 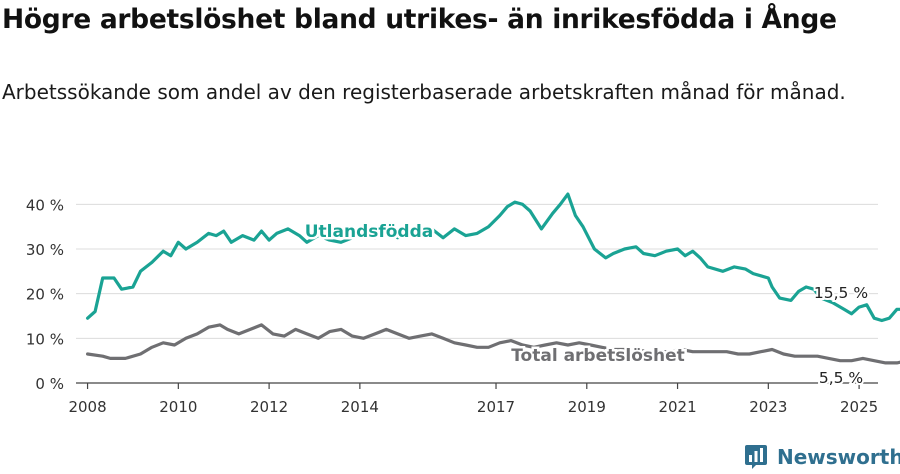 I want to click on x-tick-label: 2014, so click(x=360, y=407).